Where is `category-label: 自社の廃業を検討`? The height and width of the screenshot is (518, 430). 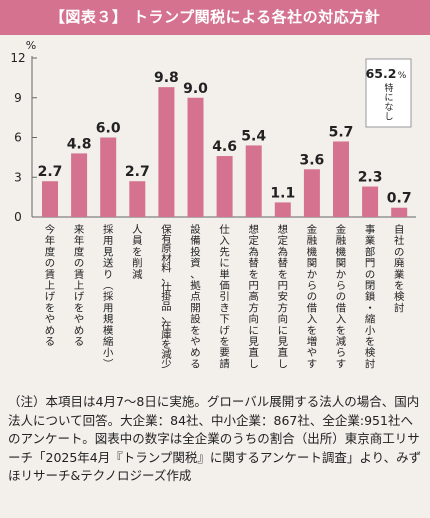
category-label: 自社の廃業を検討 is located at coordinates (399, 268).